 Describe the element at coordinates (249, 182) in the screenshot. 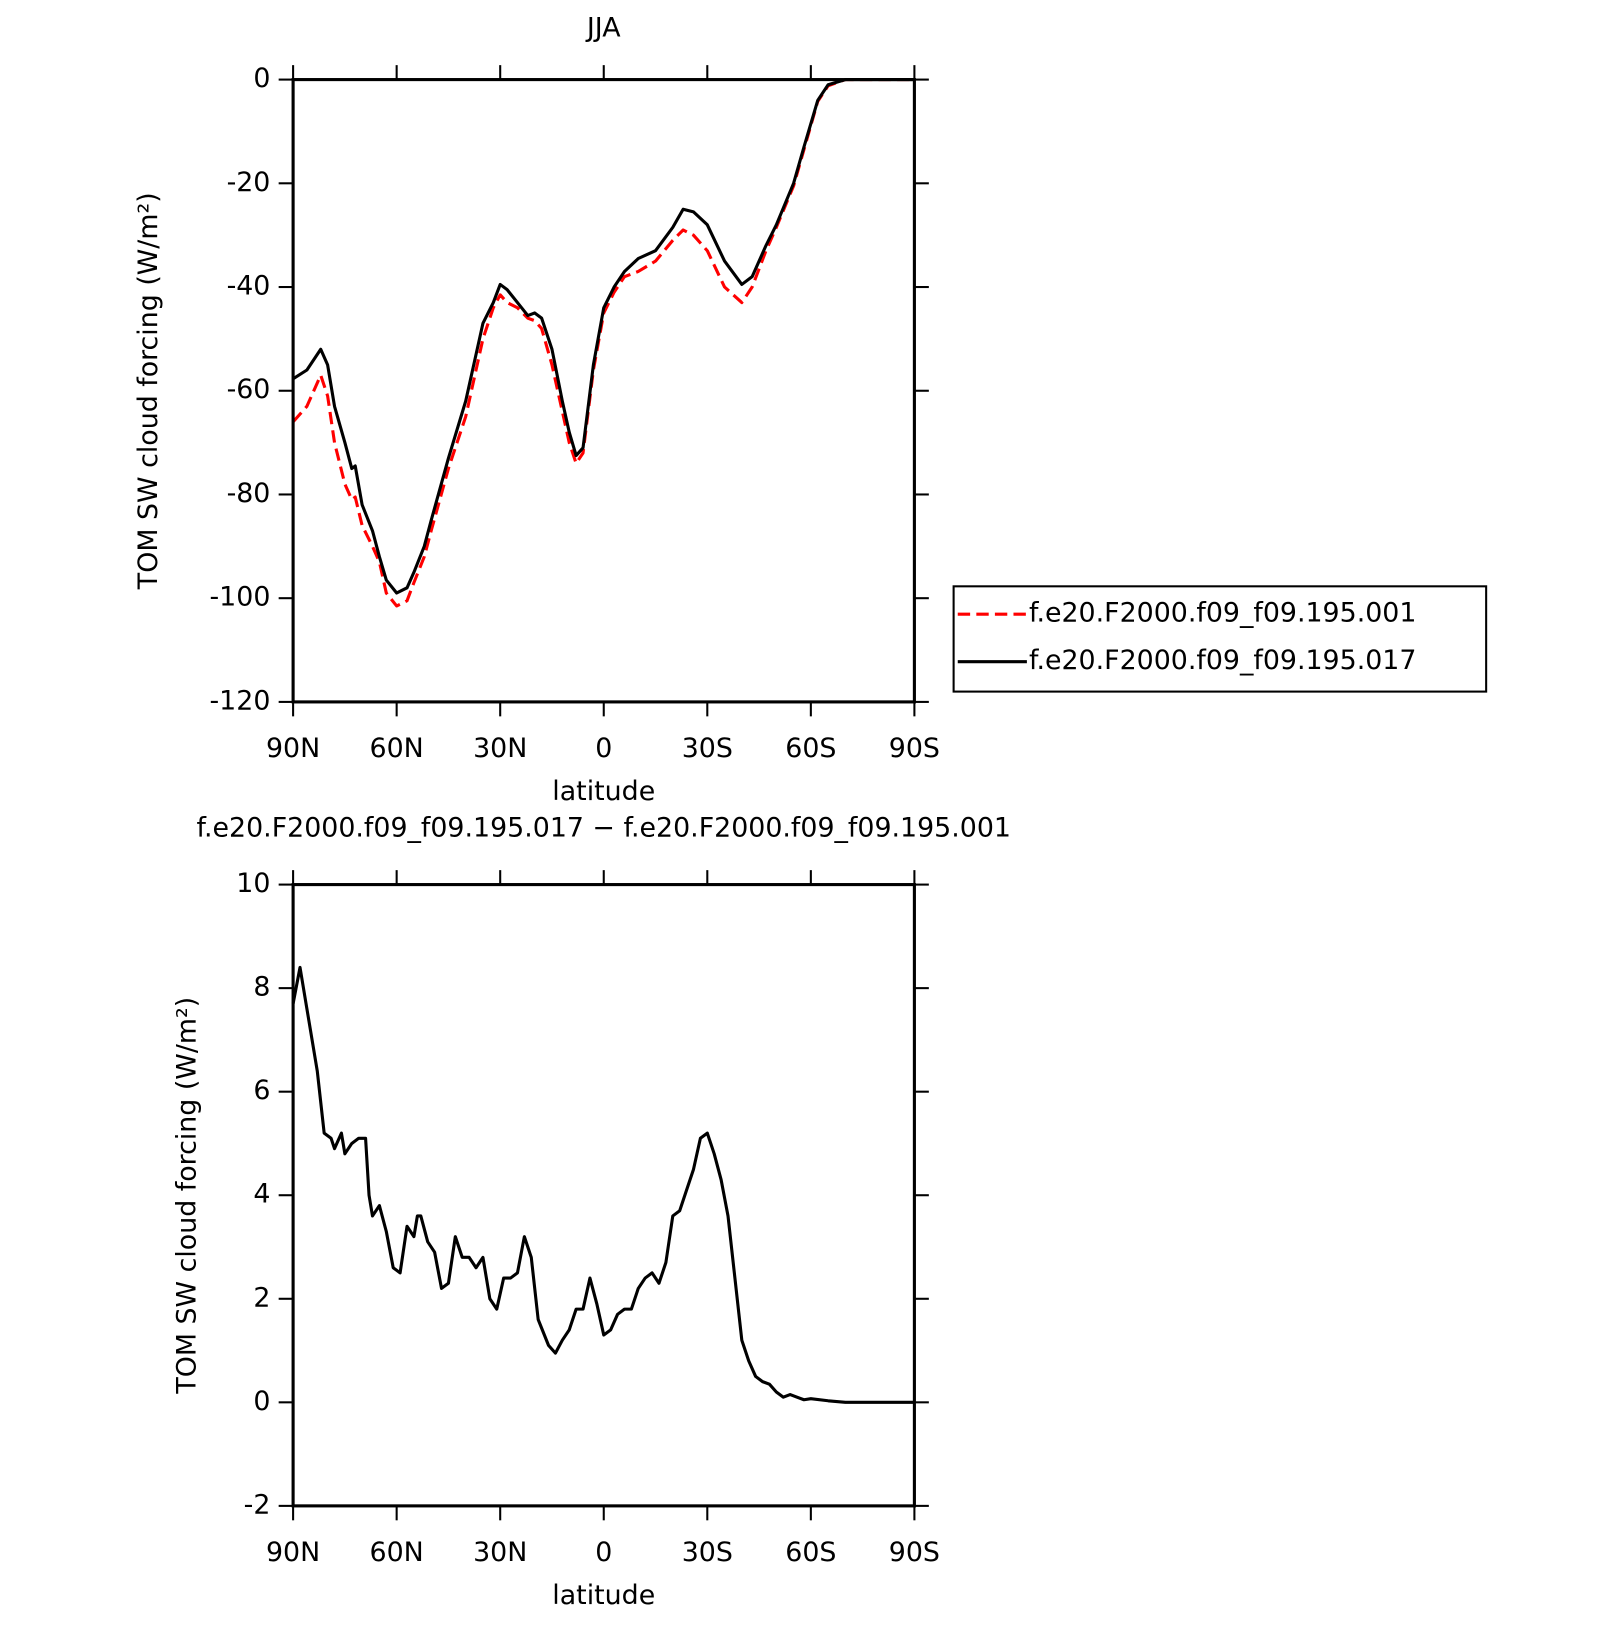

I see `y-tick-label: -20` at that location.